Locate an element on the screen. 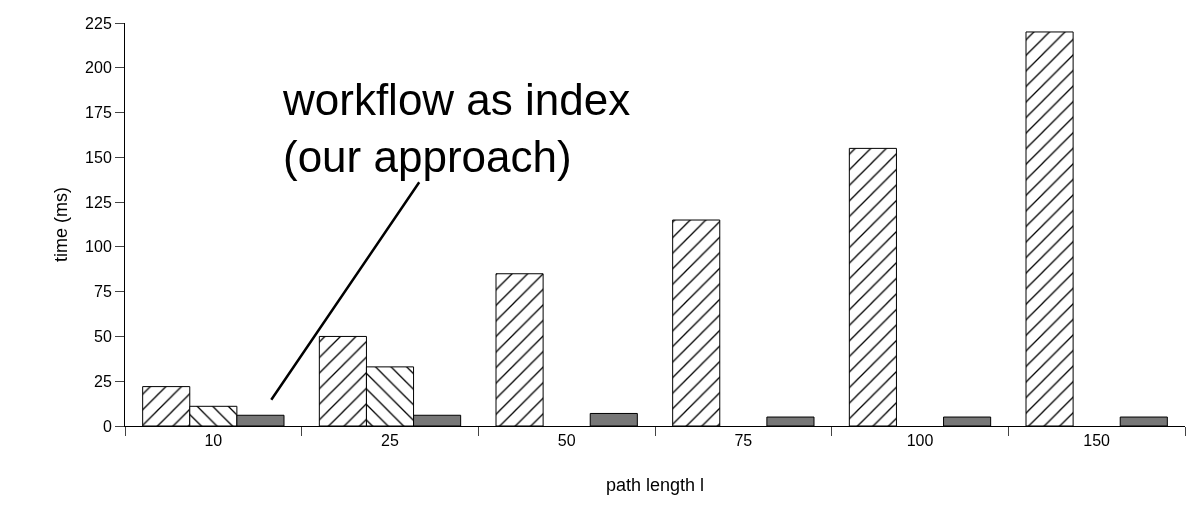 The image size is (1203, 519). x-tick-label: 25 is located at coordinates (390, 441).